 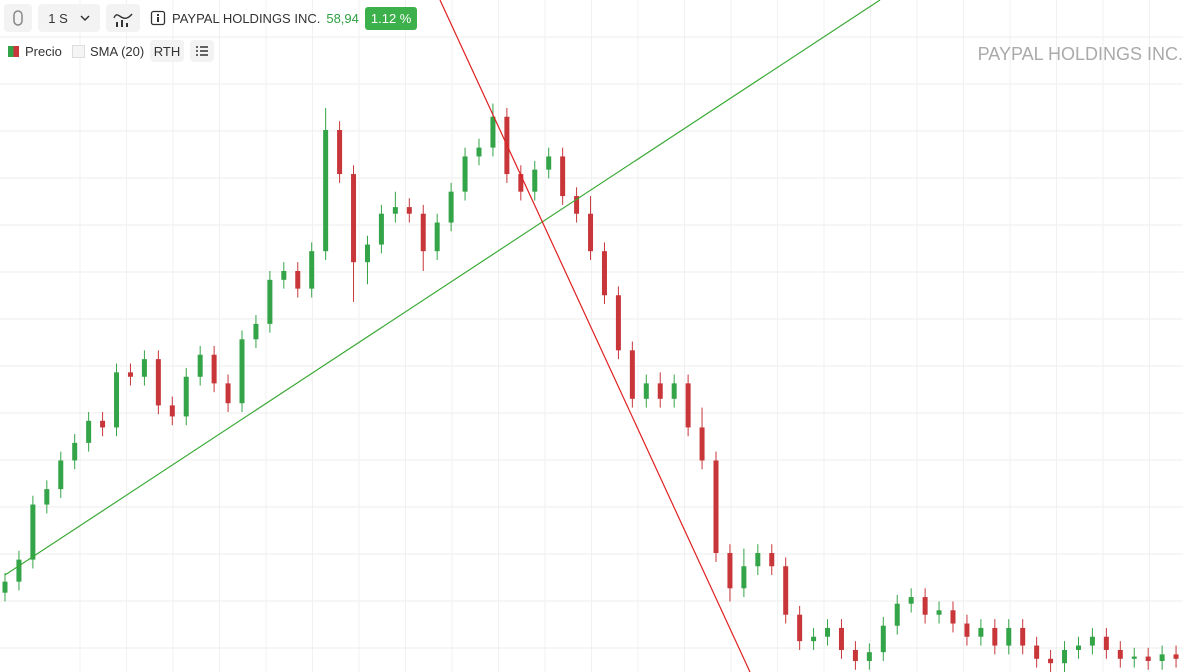 What do you see at coordinates (43, 51) in the screenshot?
I see `legend-label: Precio` at bounding box center [43, 51].